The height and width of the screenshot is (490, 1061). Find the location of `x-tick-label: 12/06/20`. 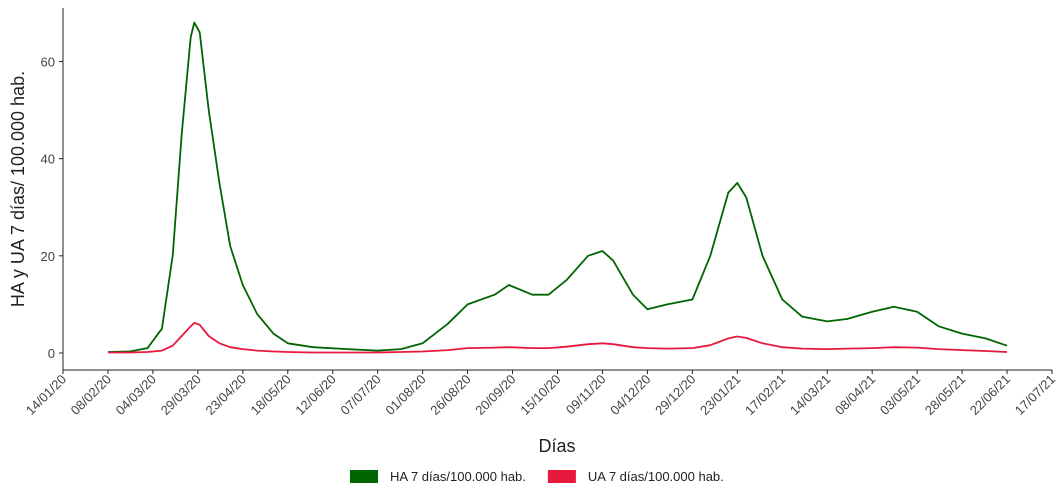

x-tick-label: 12/06/20 is located at coordinates (315, 395).